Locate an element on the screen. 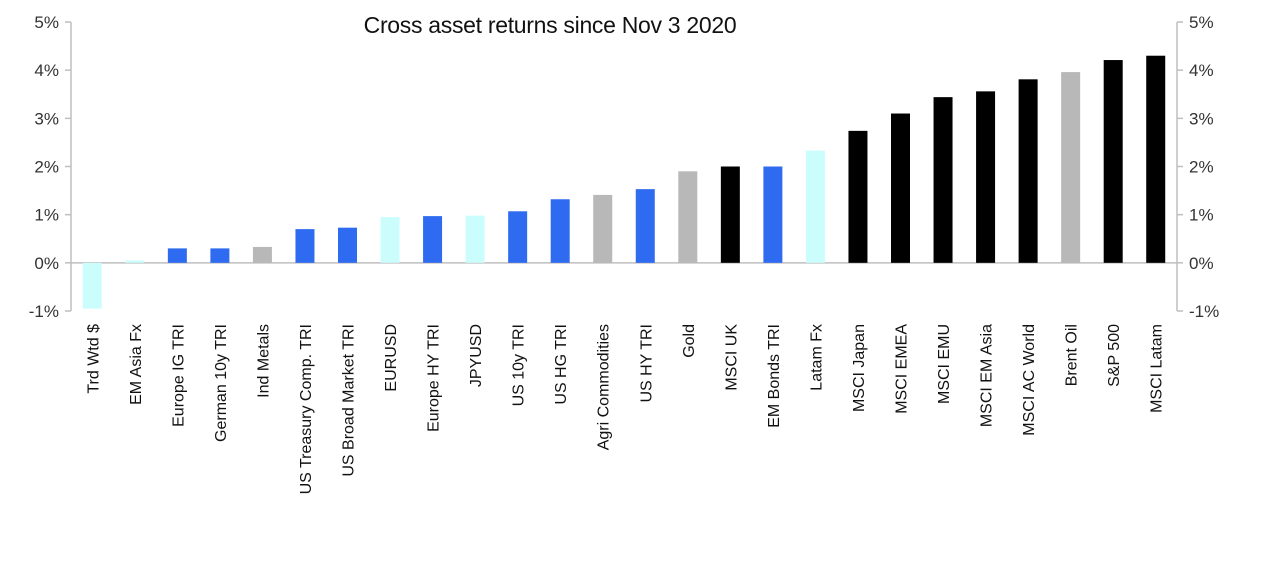  left-y-tick-label: 5% is located at coordinates (46, 22).